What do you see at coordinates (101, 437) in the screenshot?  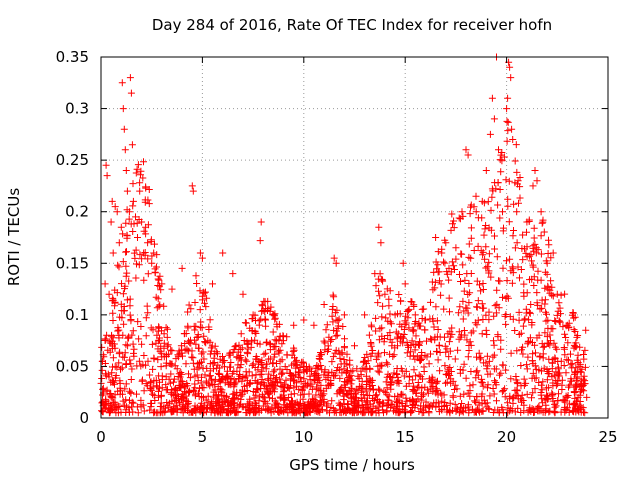 I see `x-tick-label: 0` at bounding box center [101, 437].